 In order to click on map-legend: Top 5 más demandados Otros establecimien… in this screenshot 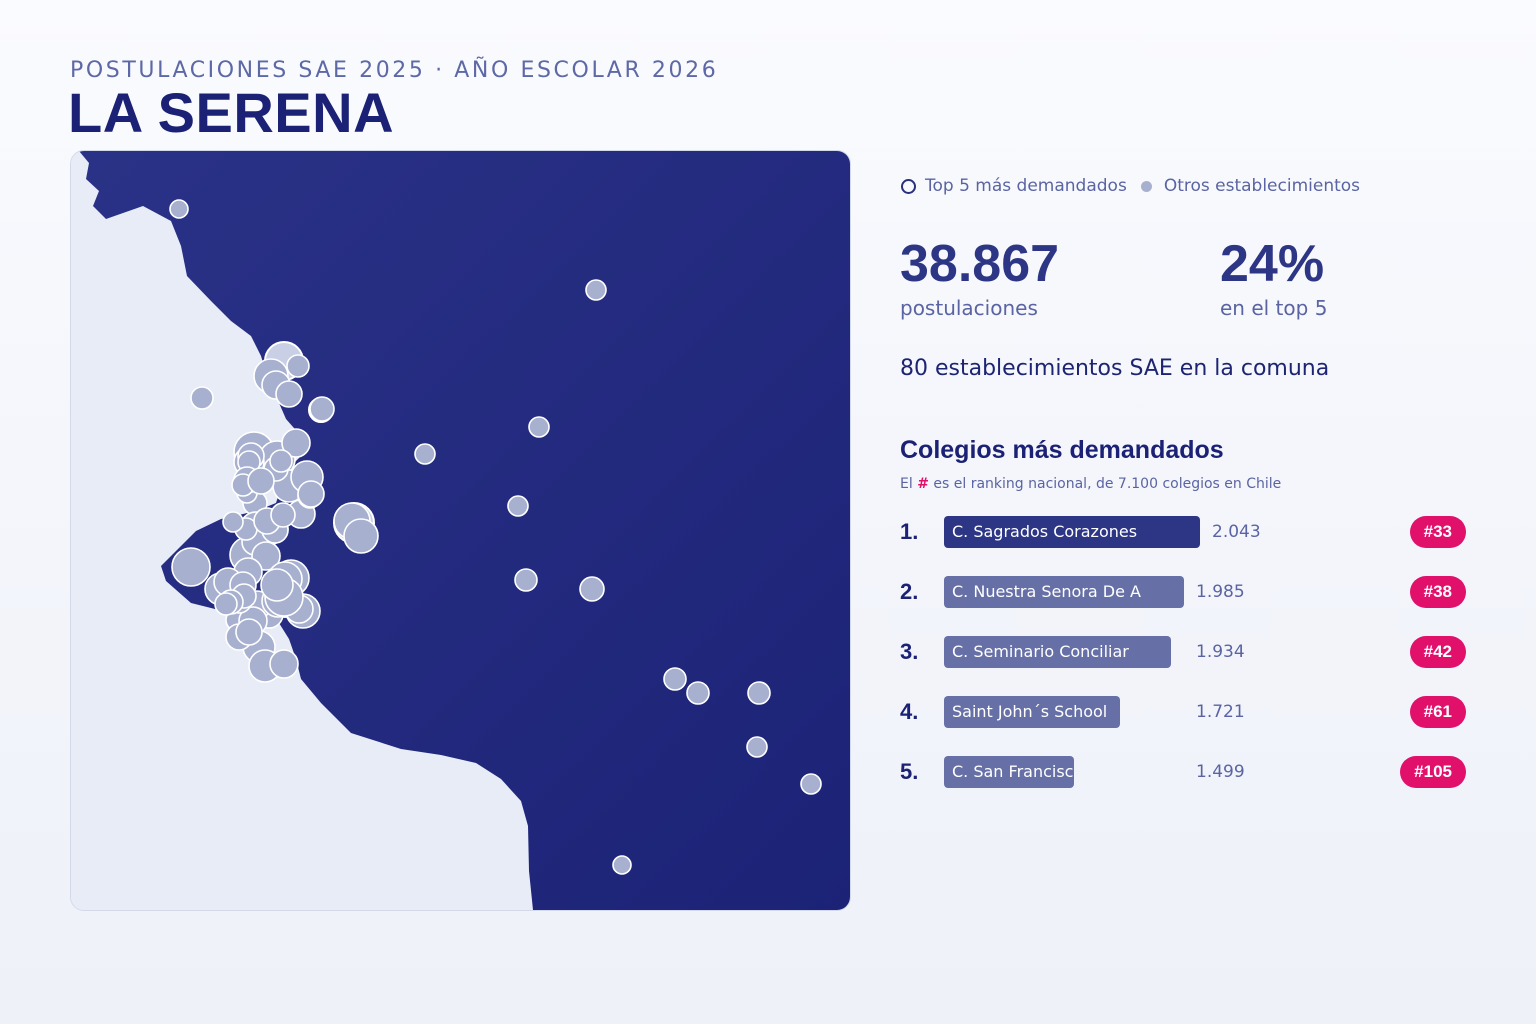, I will do `click(1130, 186)`.